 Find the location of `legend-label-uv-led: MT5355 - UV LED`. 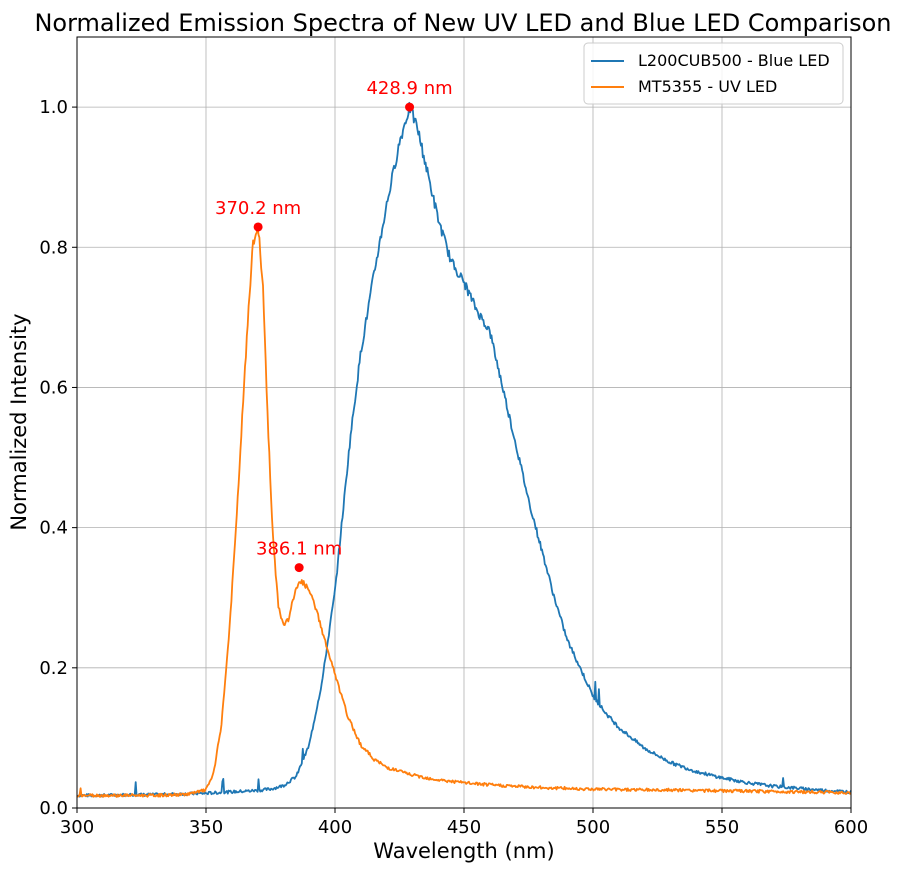

legend-label-uv-led: MT5355 - UV LED is located at coordinates (707, 86).